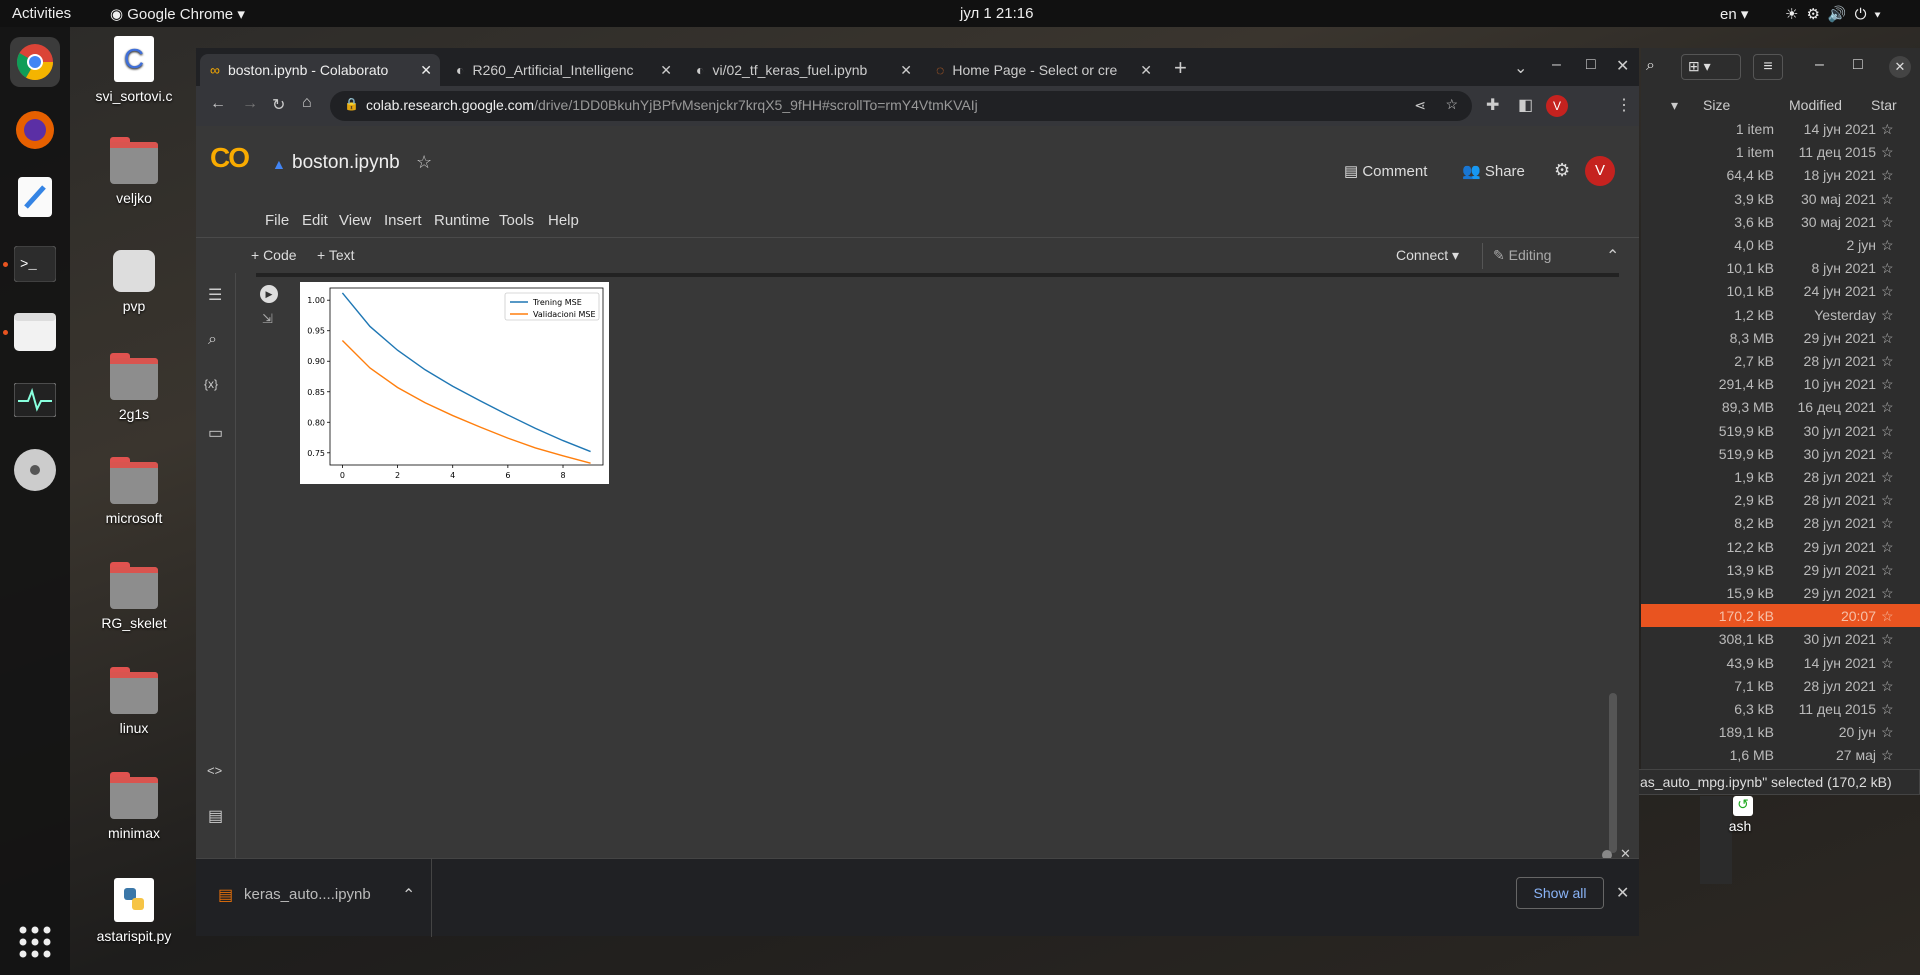 Image resolution: width=1920 pixels, height=975 pixels. Describe the element at coordinates (1837, 14) in the screenshot. I see `system-tray-icons: ☀⚙🔊⏻▾` at that location.